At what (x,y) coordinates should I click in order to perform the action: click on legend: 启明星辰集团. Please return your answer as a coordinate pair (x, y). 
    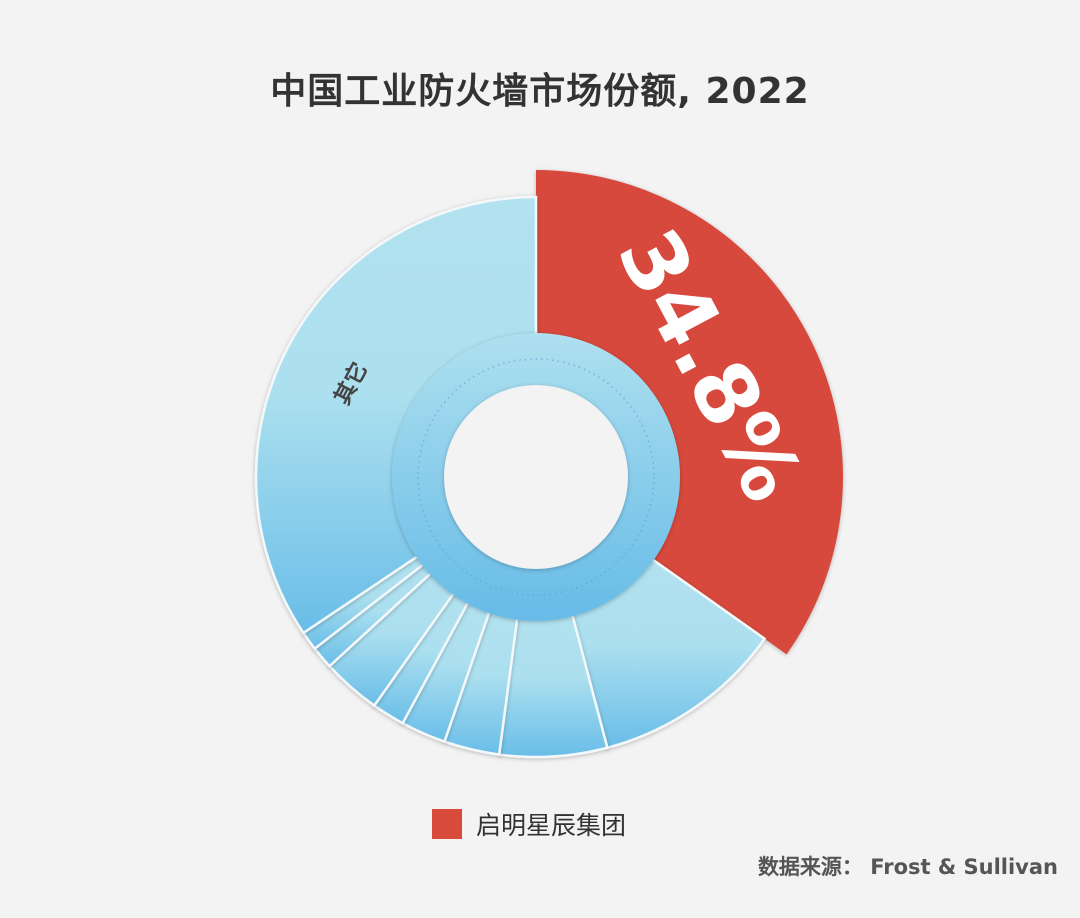
    Looking at the image, I should click on (529, 824).